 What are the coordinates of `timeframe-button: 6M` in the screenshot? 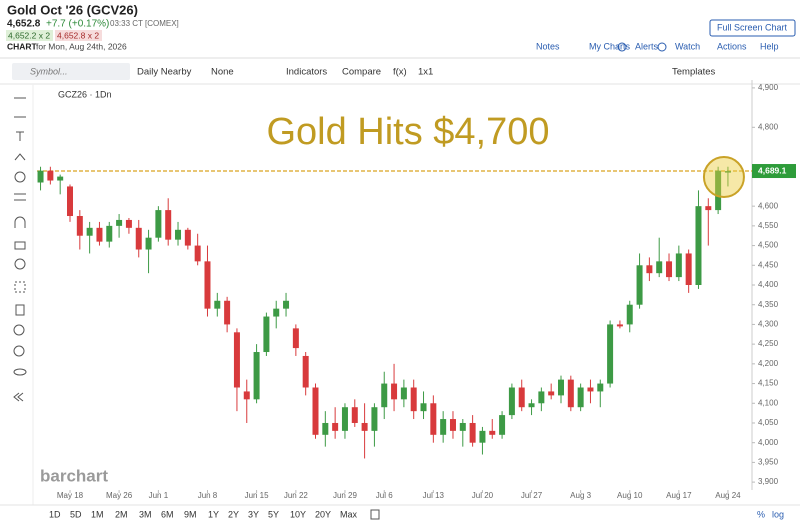 It's located at (167, 514).